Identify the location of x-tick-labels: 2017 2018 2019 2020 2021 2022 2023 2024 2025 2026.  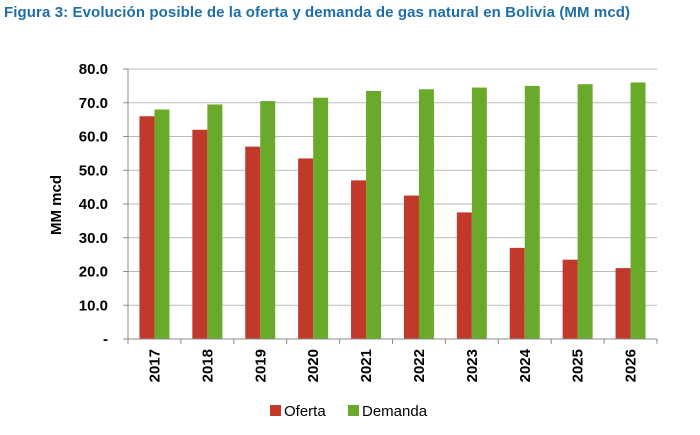
(392, 365).